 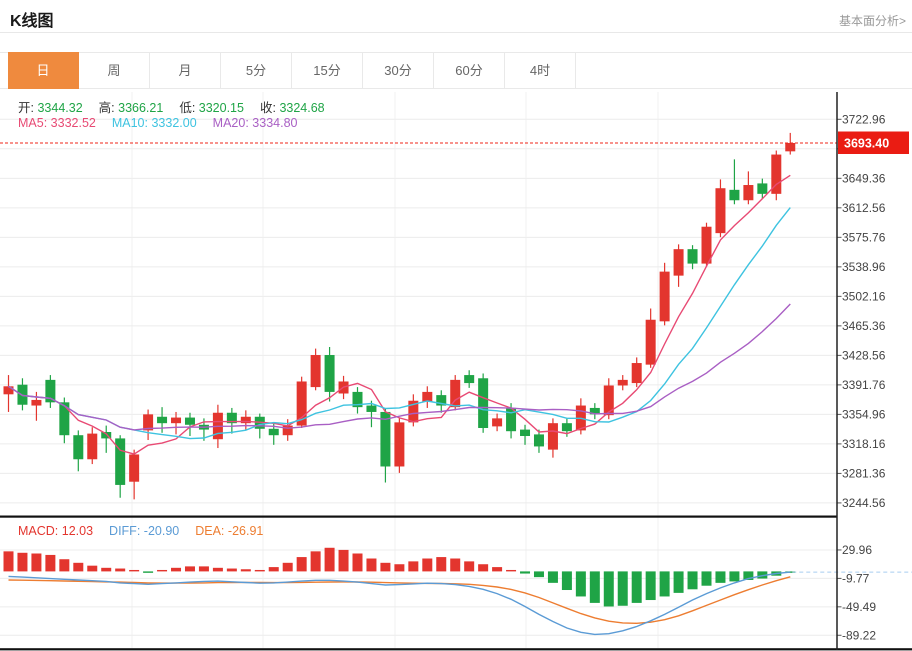 I want to click on tab-月: 月, so click(x=185, y=70).